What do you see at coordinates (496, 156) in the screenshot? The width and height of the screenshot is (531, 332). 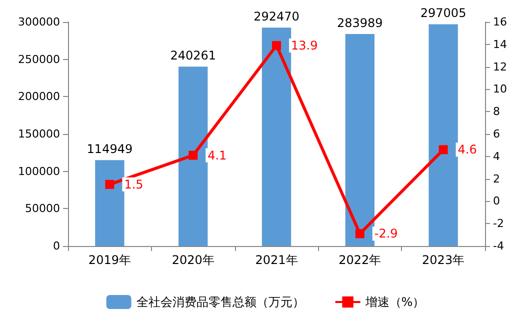 I see `y2-tick-label: 4` at bounding box center [496, 156].